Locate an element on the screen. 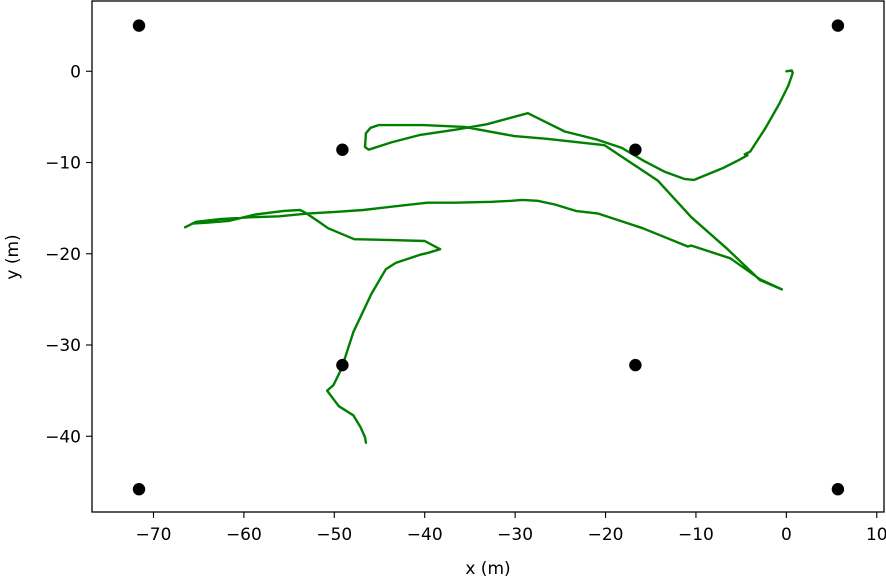 This screenshot has width=886, height=578. x-axis-ticks: −70 −60 −50 −40 −30 −20 −10 0 10 is located at coordinates (511, 528).